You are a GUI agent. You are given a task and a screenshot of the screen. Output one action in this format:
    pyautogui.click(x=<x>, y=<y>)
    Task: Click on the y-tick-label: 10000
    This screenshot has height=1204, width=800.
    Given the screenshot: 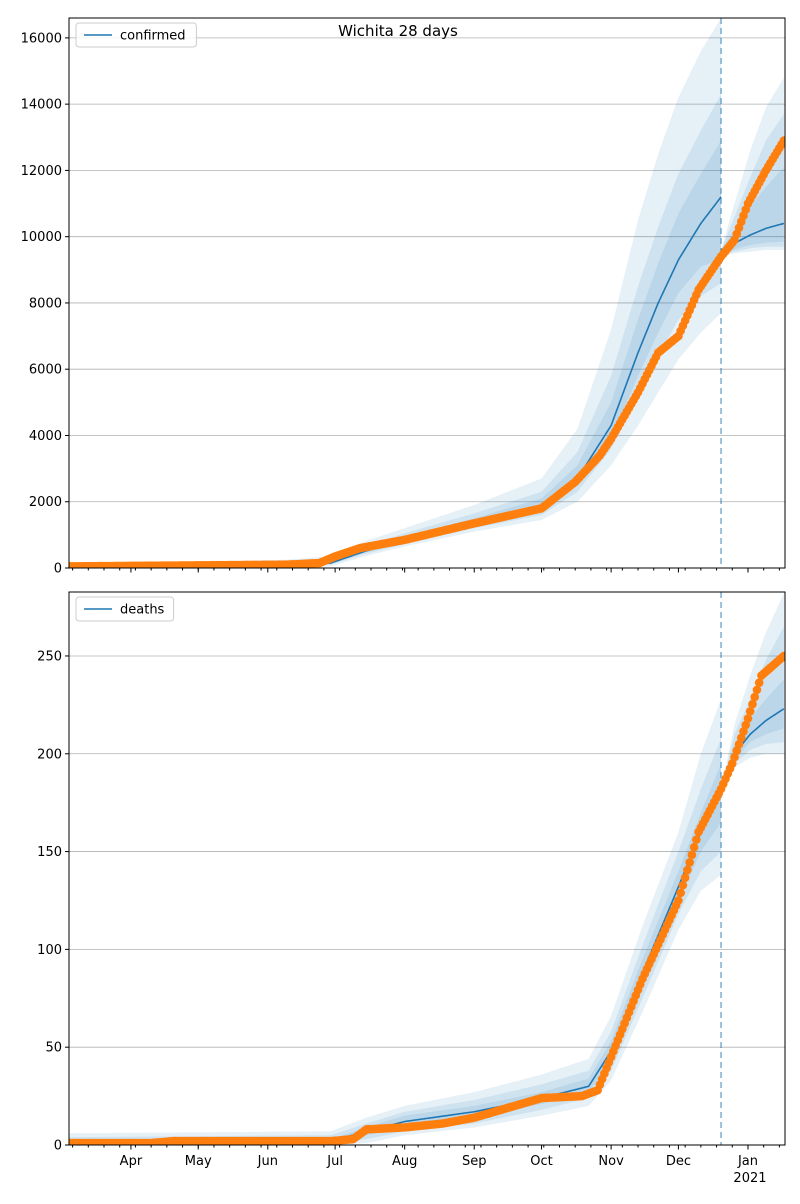 What is the action you would take?
    pyautogui.click(x=41, y=237)
    